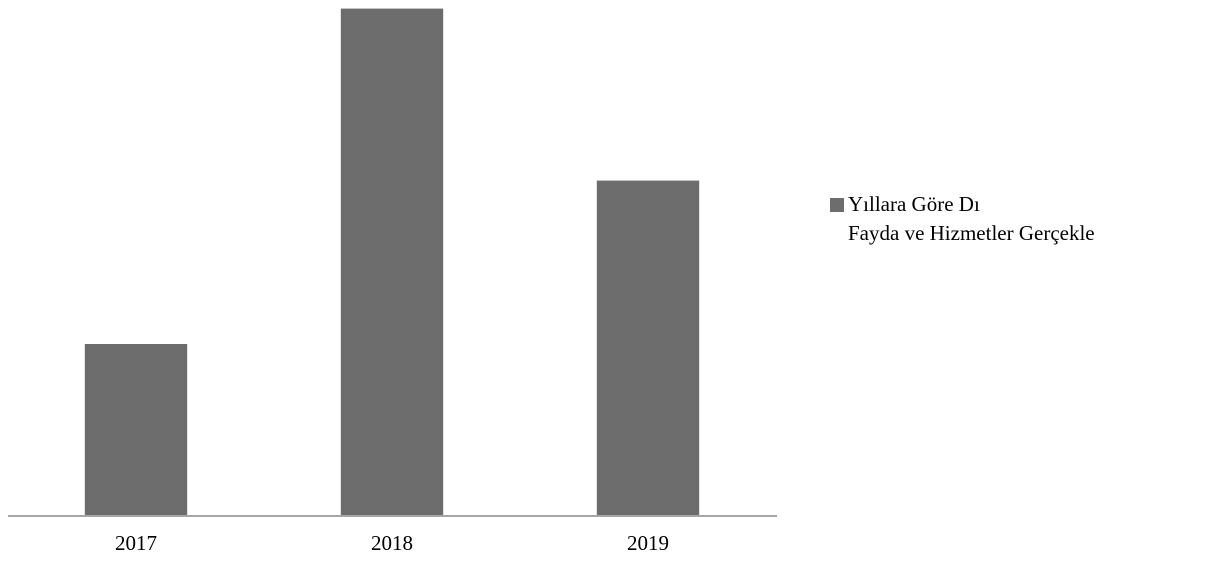  Describe the element at coordinates (837, 205) in the screenshot. I see `legend-swatch` at that location.